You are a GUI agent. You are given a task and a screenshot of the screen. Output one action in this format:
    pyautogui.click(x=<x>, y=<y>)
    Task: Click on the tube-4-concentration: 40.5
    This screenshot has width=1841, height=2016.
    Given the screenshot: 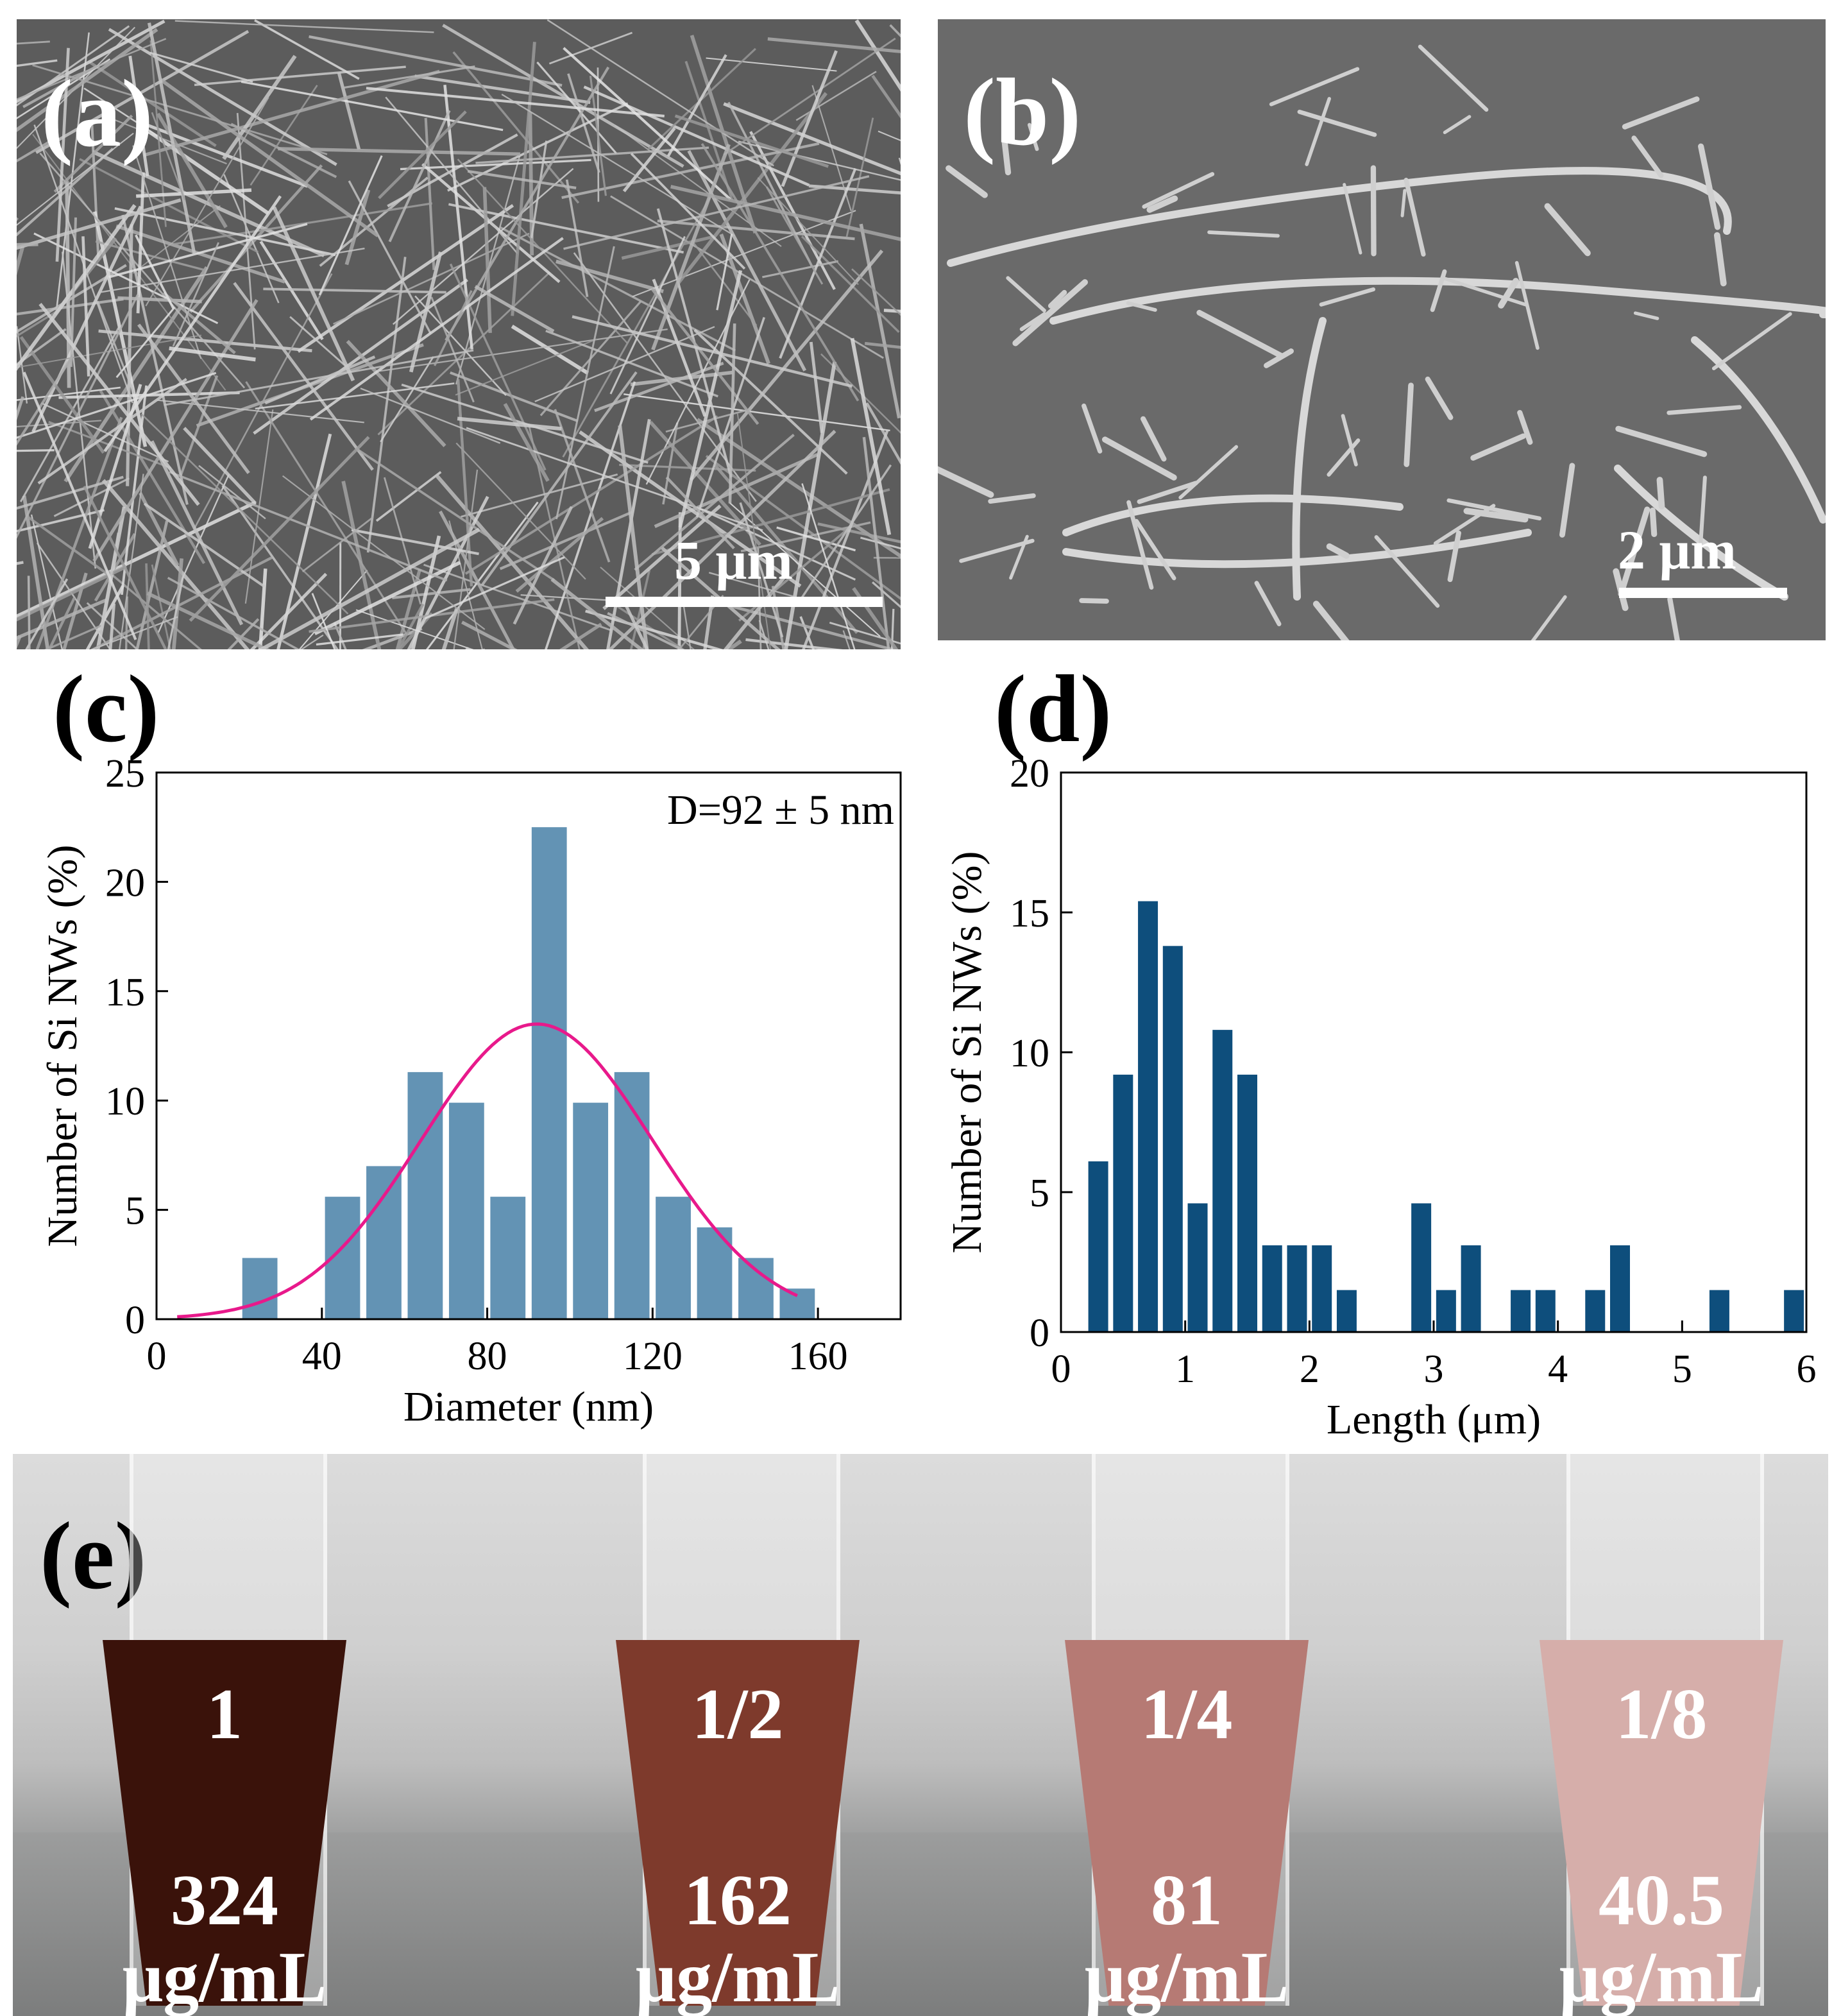 What is the action you would take?
    pyautogui.click(x=1662, y=1900)
    